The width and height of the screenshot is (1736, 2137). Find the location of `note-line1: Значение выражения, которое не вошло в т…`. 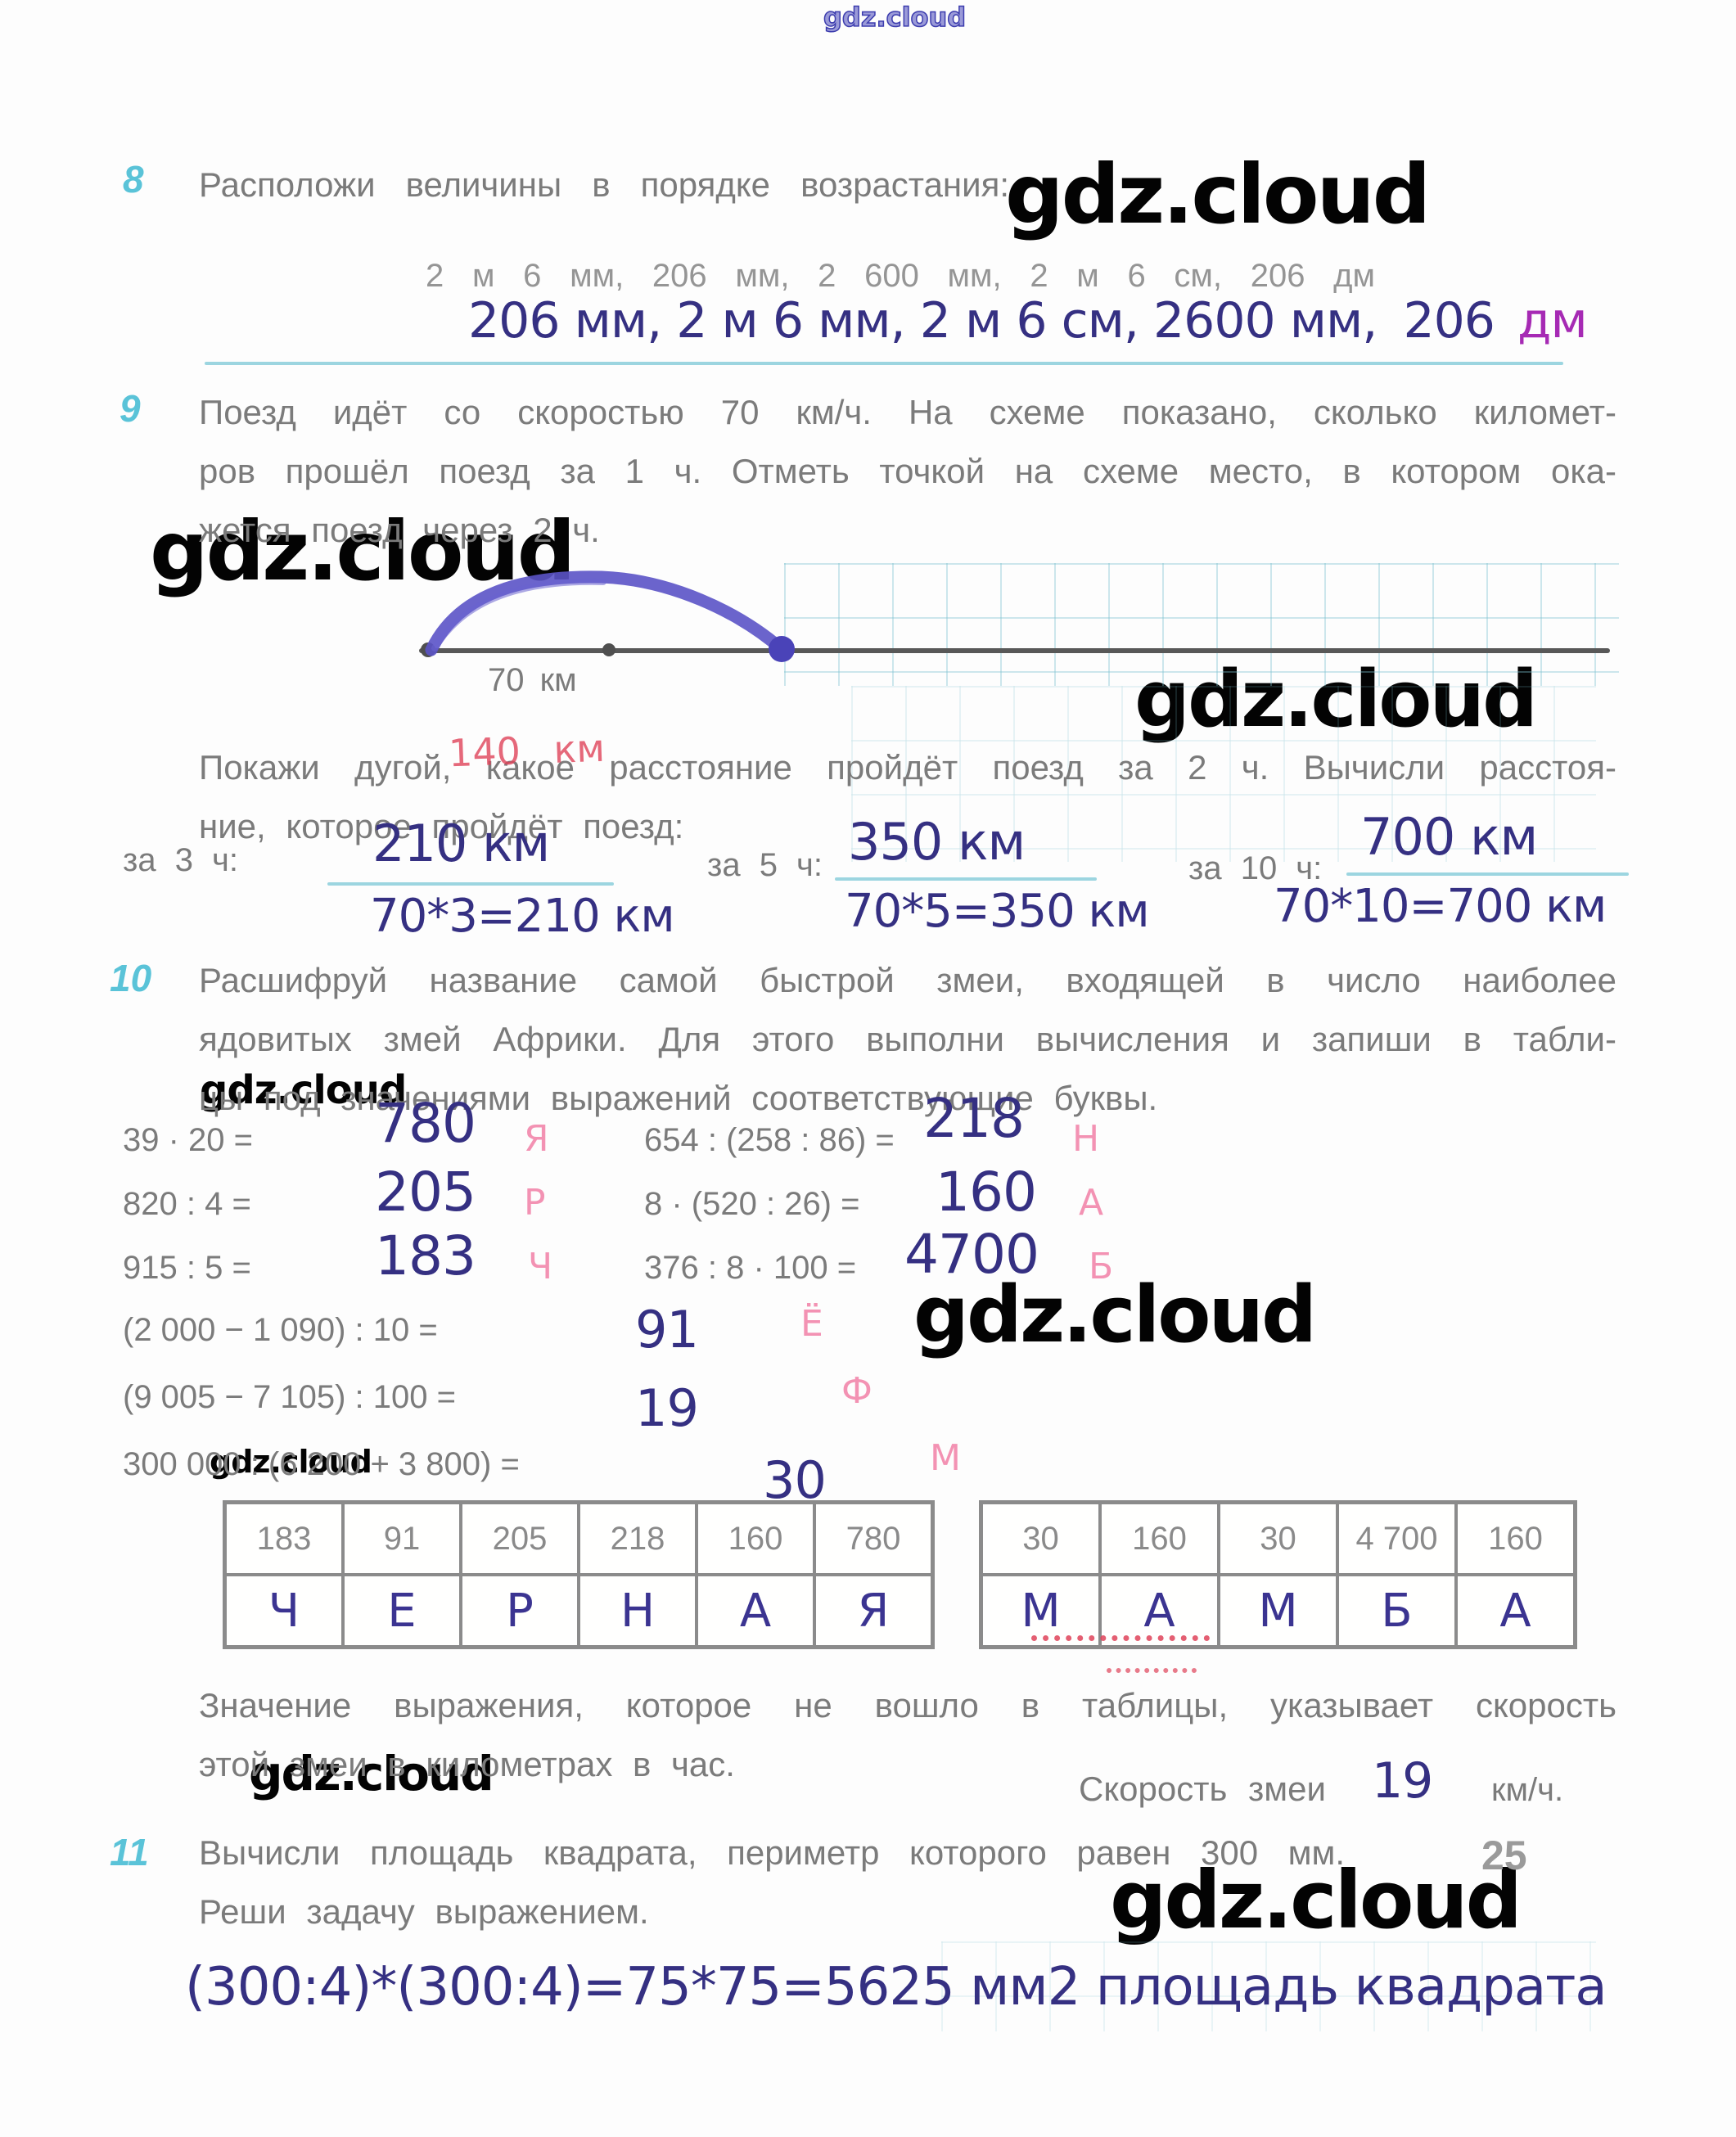

note-line1: Значение выражения, которое не вошло в т… is located at coordinates (908, 1705).